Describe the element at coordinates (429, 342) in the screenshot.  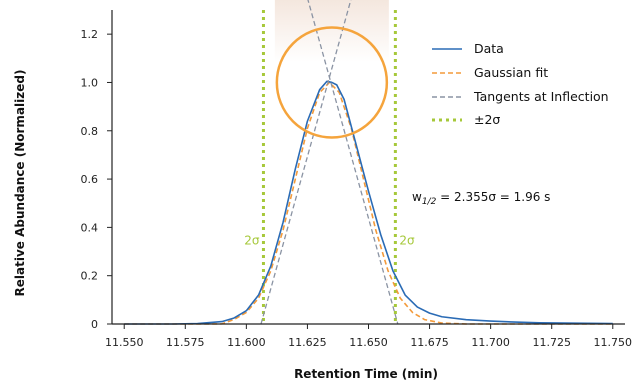
I see `x-tick-label-6: 11.675` at that location.